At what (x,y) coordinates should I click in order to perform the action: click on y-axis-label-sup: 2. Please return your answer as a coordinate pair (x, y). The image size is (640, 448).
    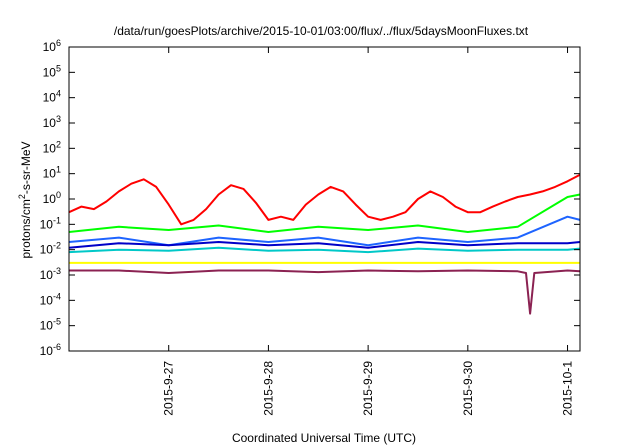
    Looking at the image, I should click on (22, 196).